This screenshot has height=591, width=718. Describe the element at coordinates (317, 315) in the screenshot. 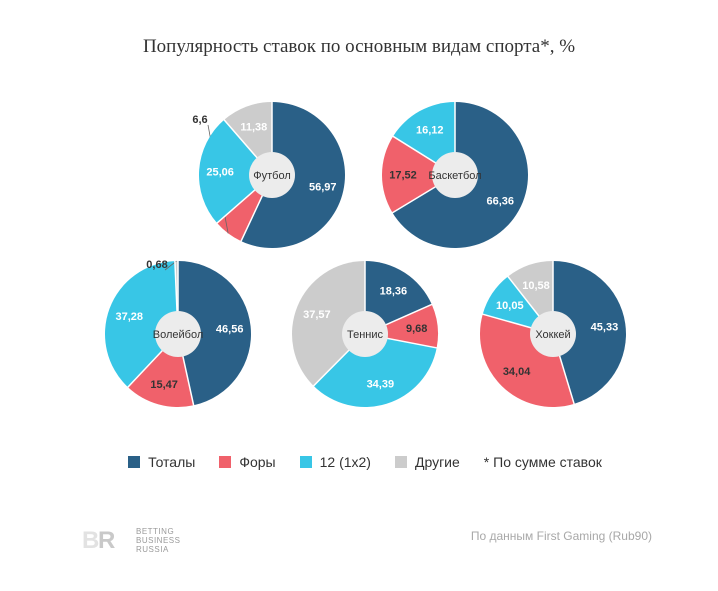

I see `slice-value-label: 37,57` at that location.